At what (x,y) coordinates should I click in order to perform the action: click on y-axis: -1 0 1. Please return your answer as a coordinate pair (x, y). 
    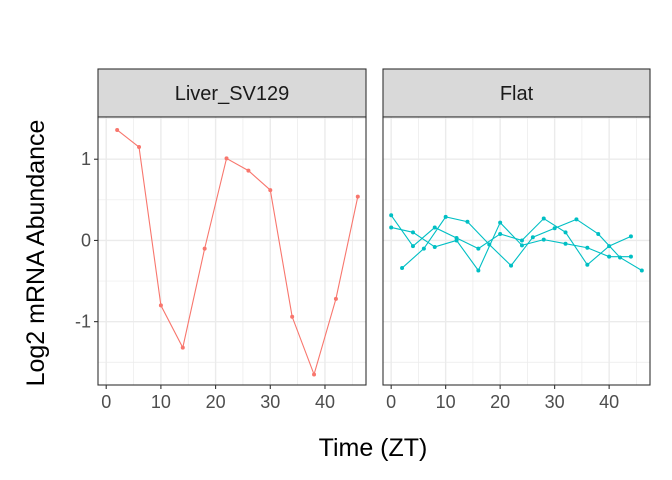
    Looking at the image, I should click on (86, 240).